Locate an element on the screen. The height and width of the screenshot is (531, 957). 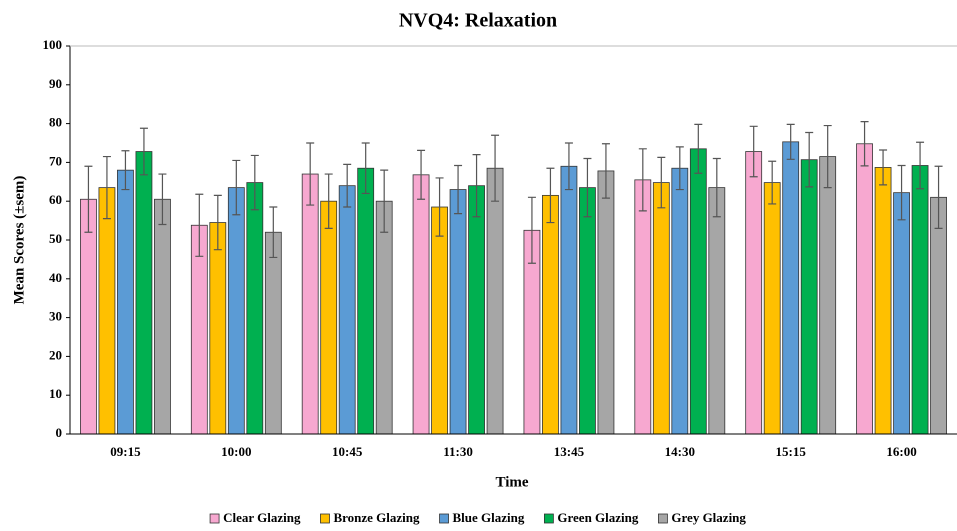
x-tick-label: 09:15 is located at coordinates (125, 451).